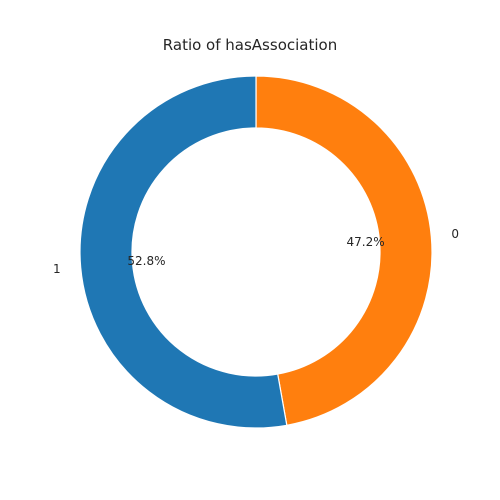  I want to click on slice-label-1: 1, so click(57, 269).